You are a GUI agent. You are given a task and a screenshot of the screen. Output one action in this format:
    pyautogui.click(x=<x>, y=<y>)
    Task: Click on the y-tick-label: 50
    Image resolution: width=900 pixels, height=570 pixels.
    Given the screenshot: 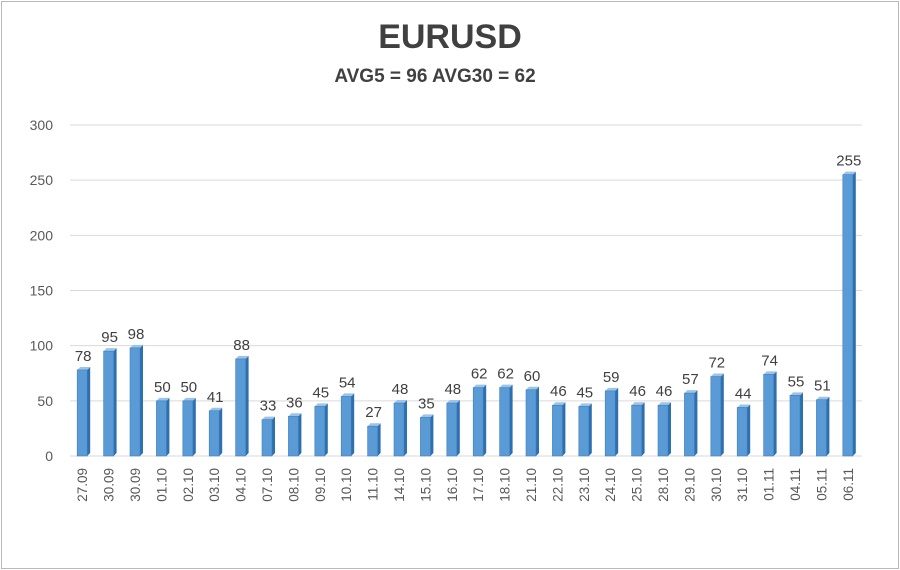 What is the action you would take?
    pyautogui.click(x=45, y=401)
    